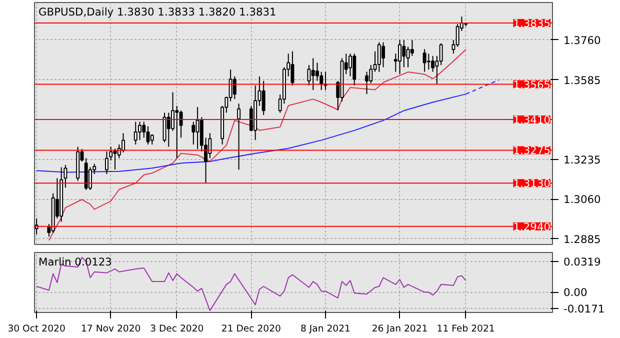 Image resolution: width=620 pixels, height=338 pixels. I want to click on line-series, so click(251, 284).